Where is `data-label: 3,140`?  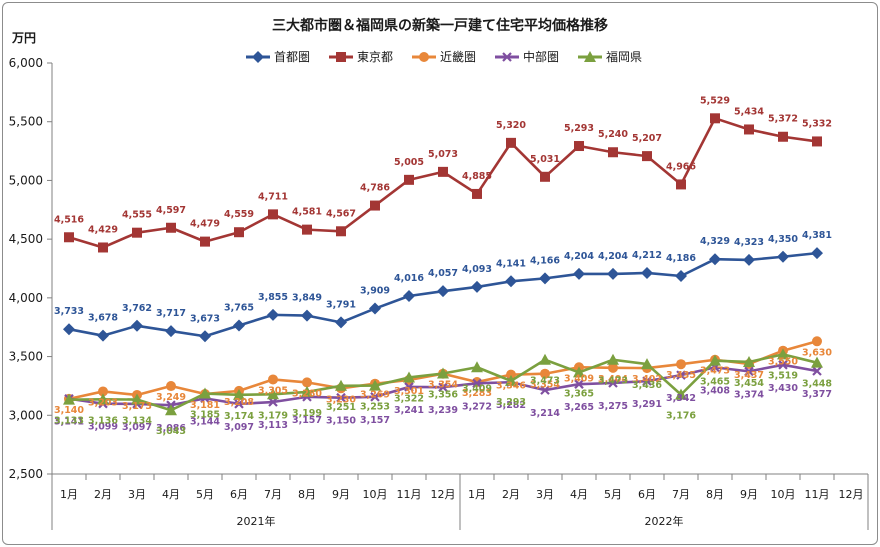 data-label: 3,140 is located at coordinates (69, 410).